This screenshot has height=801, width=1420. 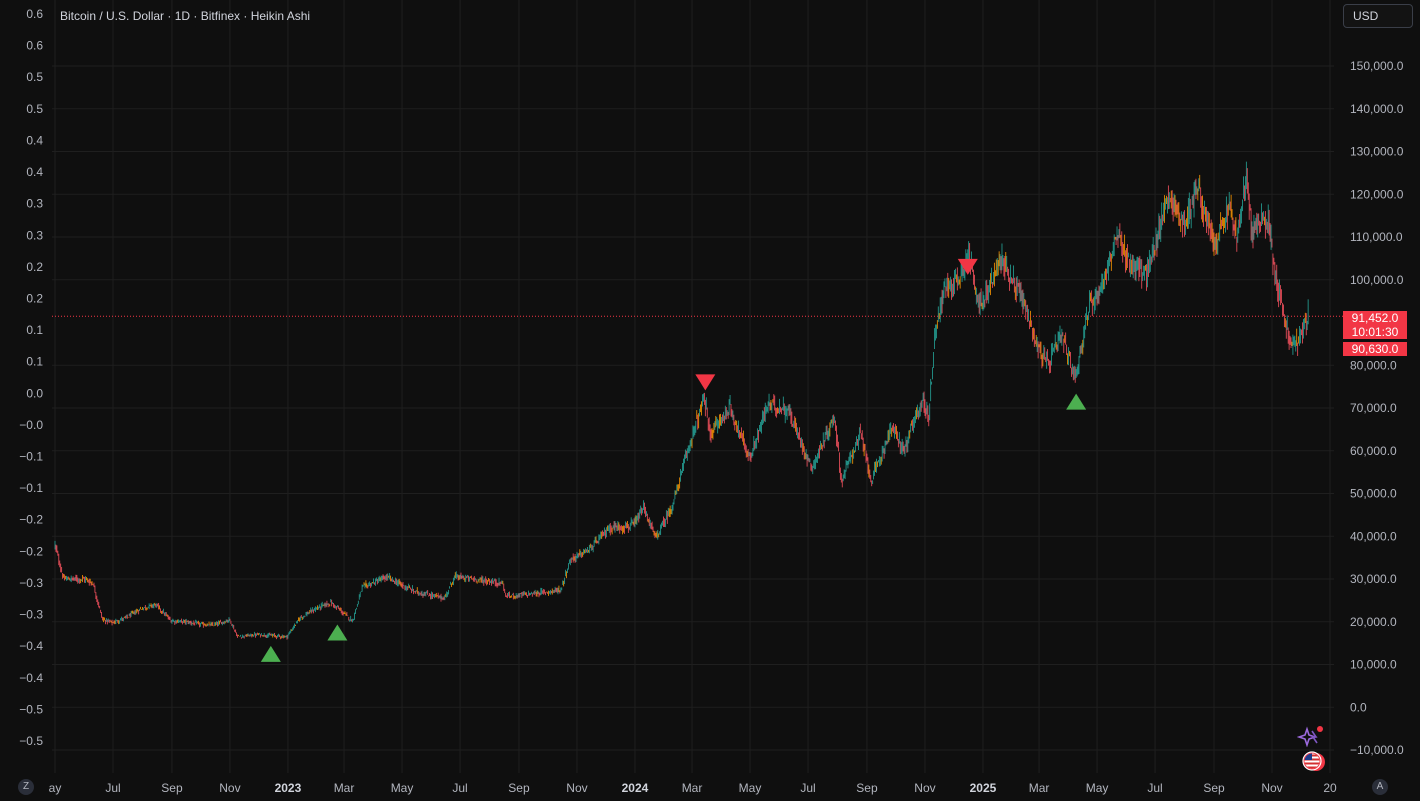 I want to click on left-axis-tick-2: 0.5, so click(x=34, y=77).